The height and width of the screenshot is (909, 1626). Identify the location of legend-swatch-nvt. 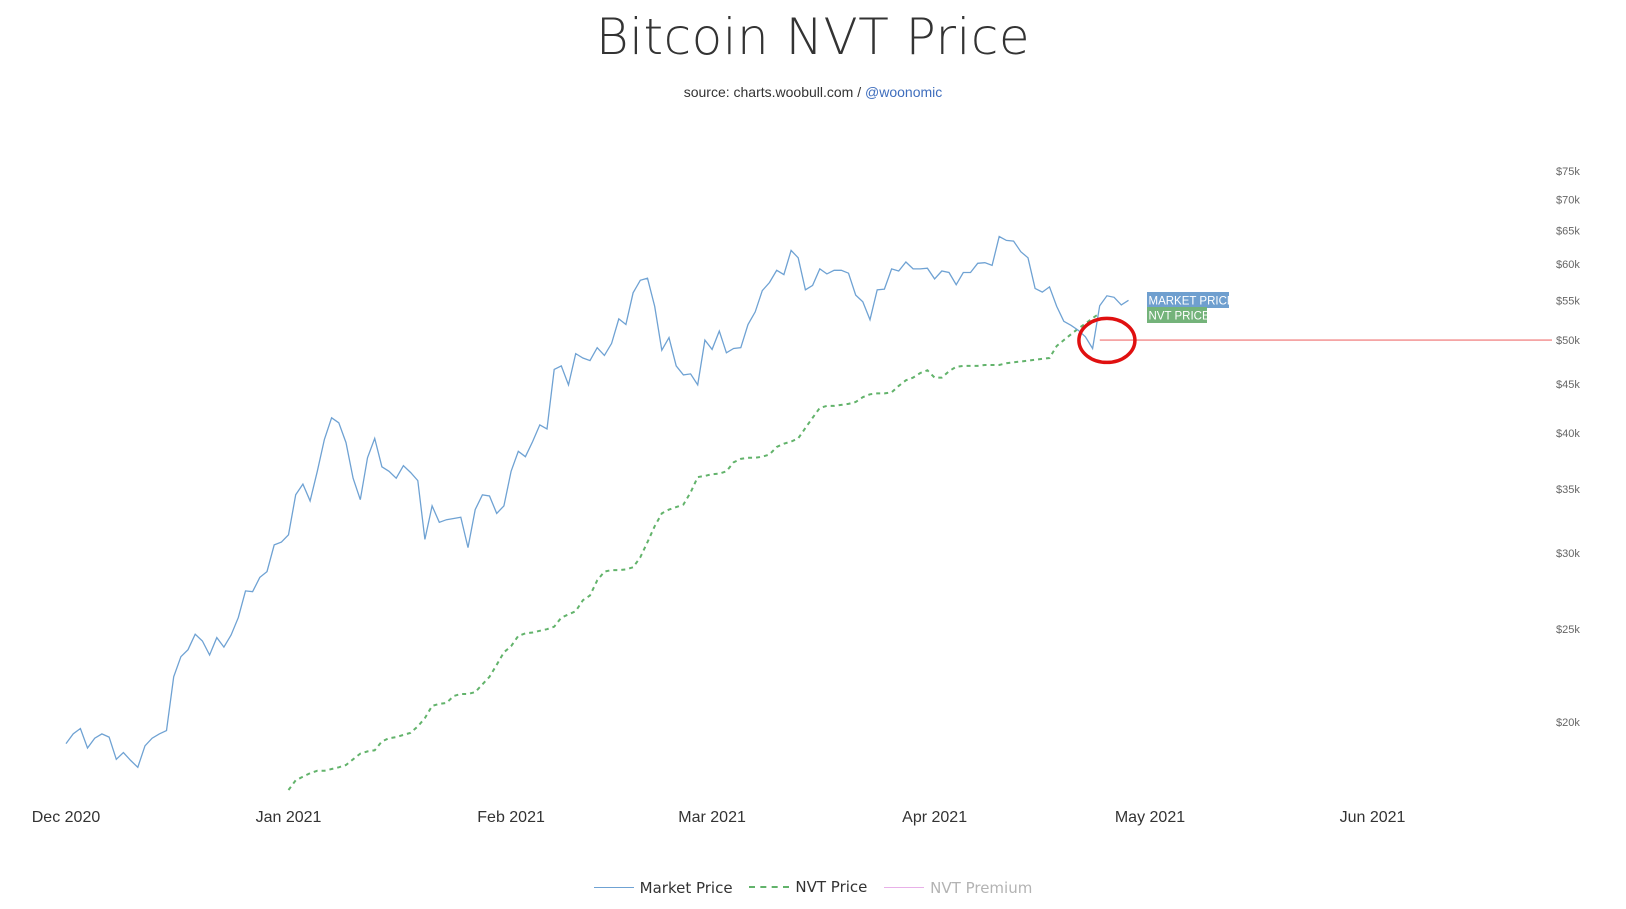
(769, 887).